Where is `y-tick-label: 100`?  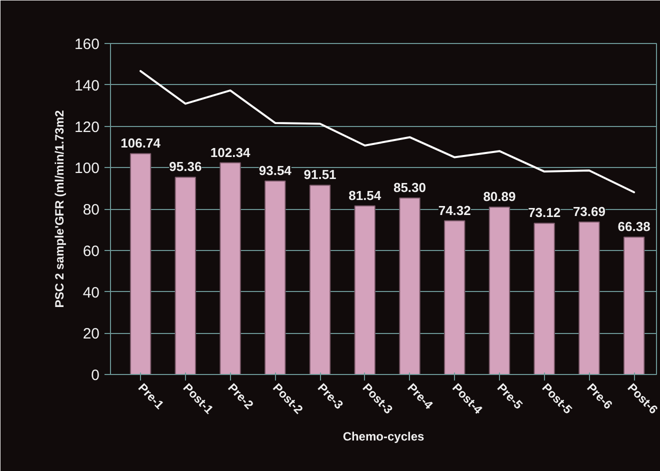
y-tick-label: 100 is located at coordinates (87, 169).